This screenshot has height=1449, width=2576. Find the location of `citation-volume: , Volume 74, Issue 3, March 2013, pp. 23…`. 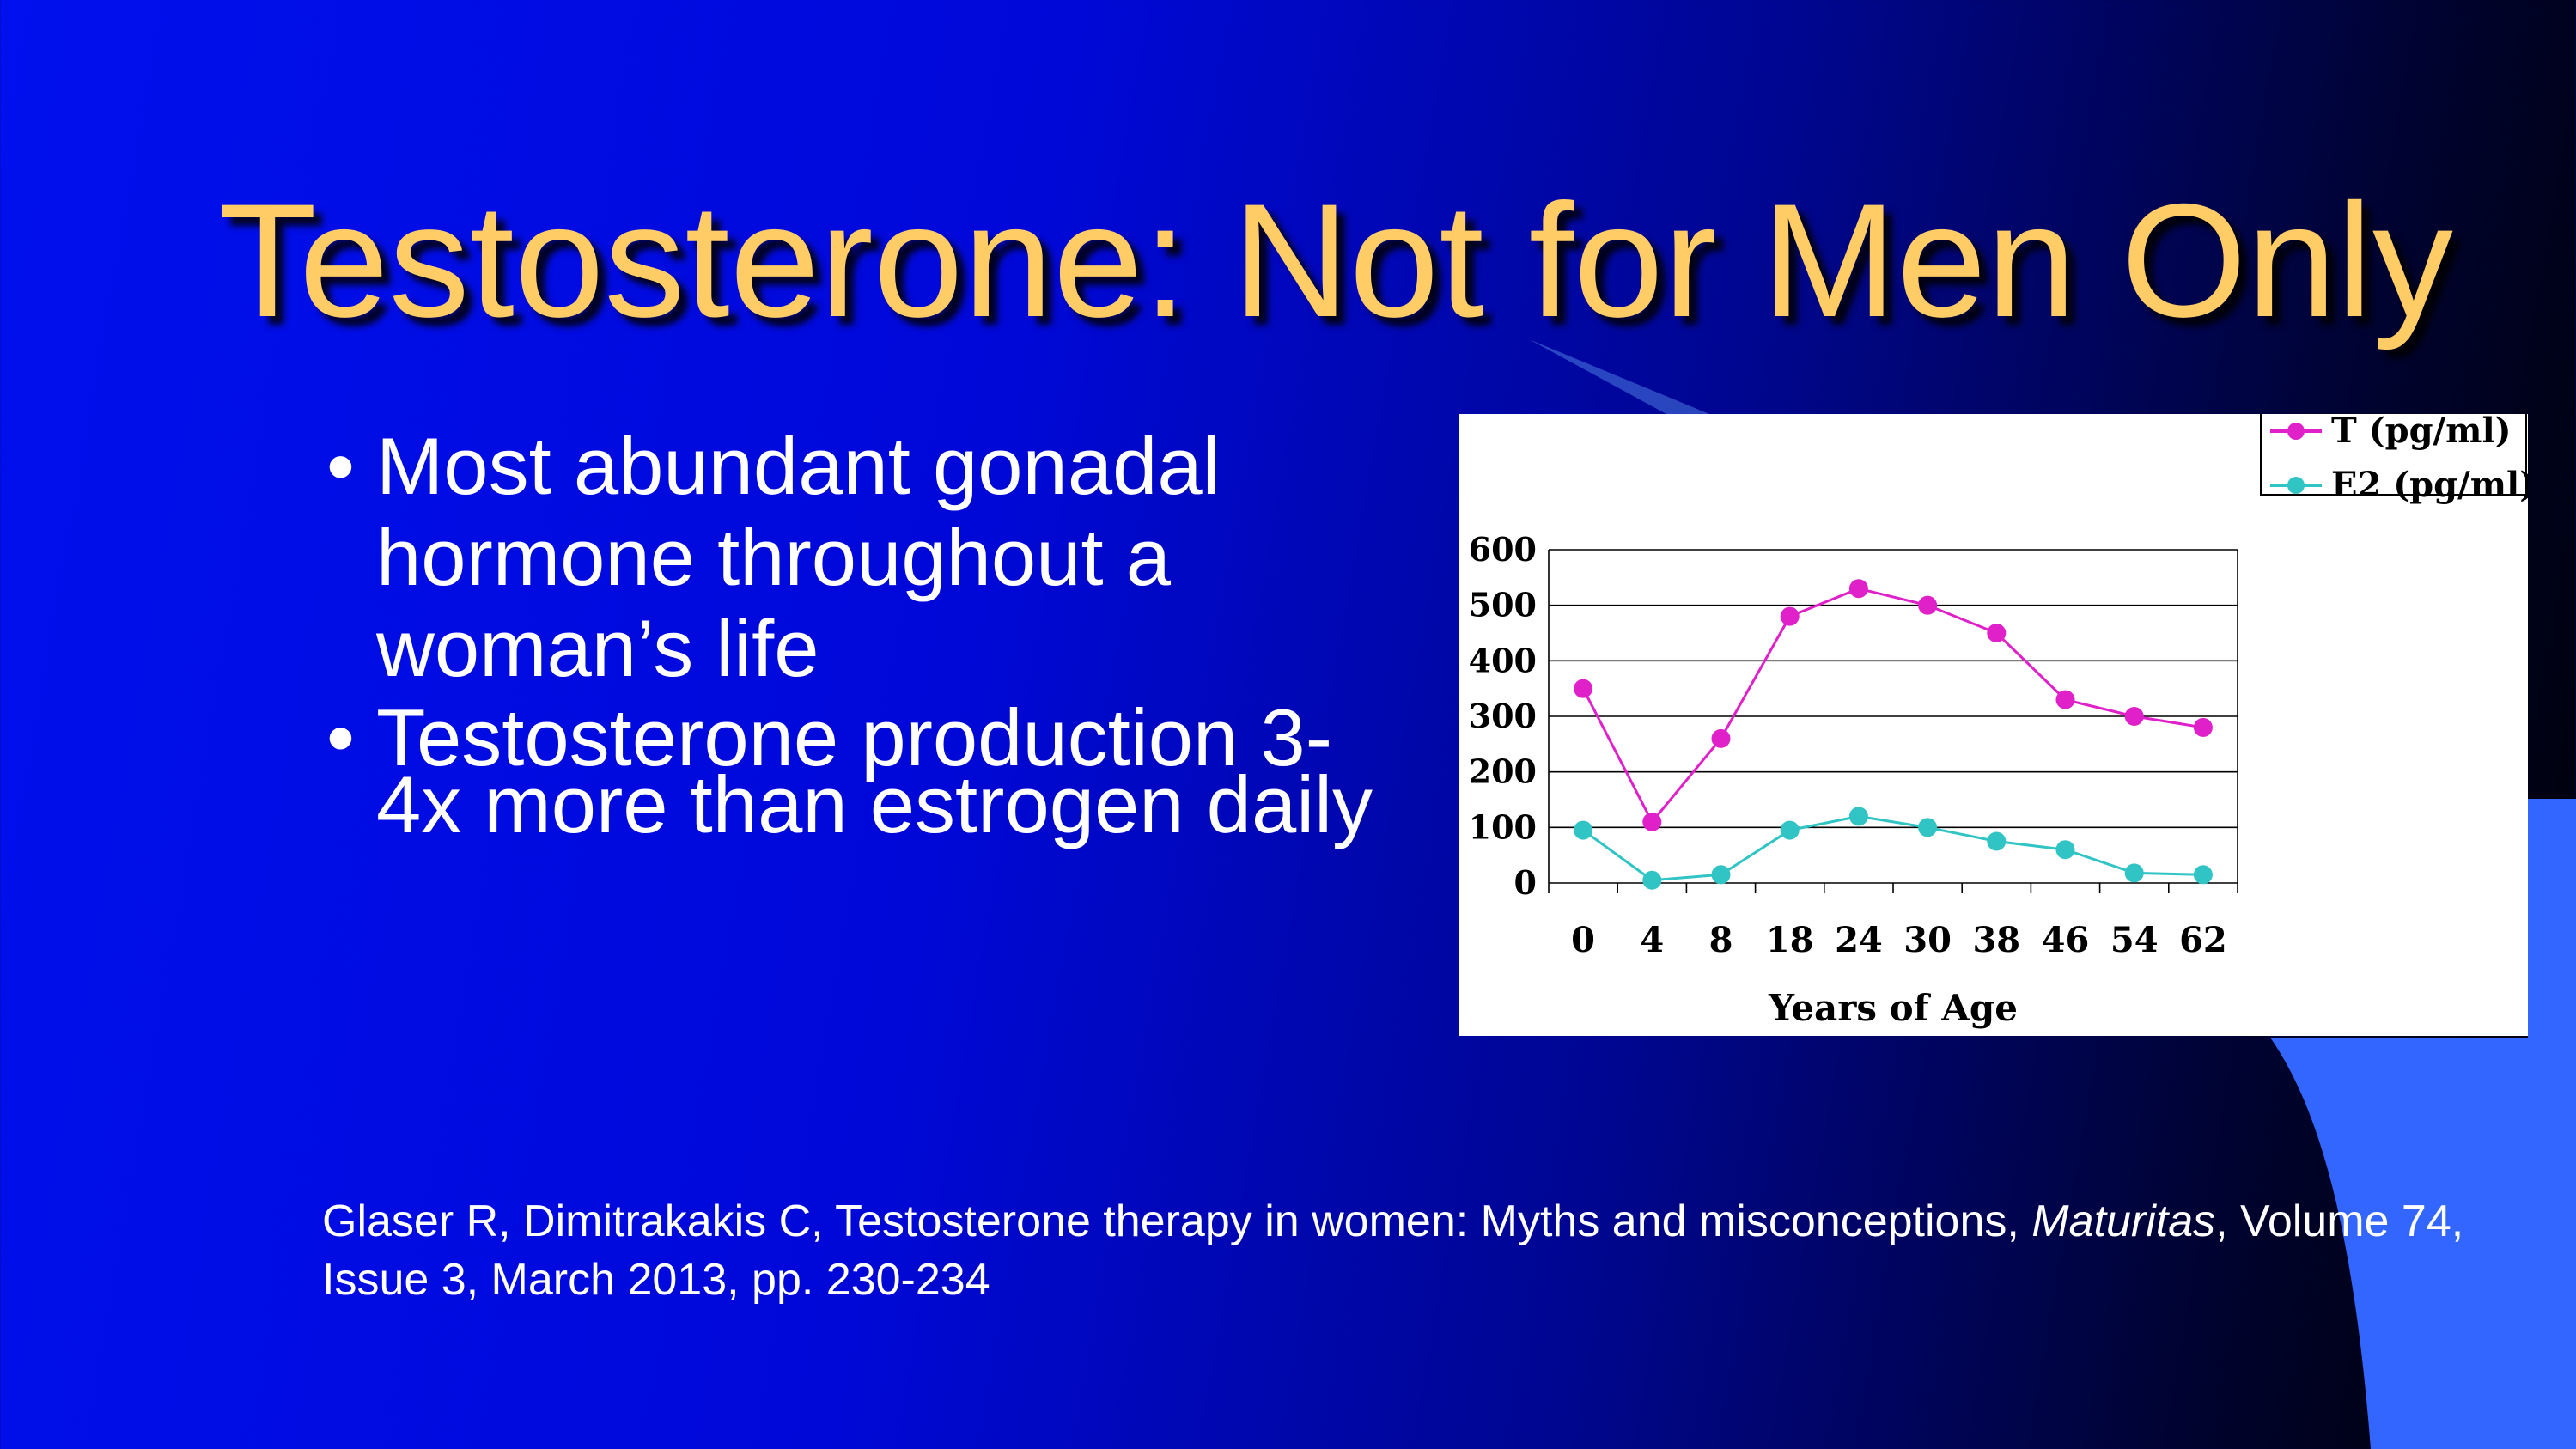

citation-volume: , Volume 74, Issue 3, March 2013, pp. 23… is located at coordinates (1393, 1250).